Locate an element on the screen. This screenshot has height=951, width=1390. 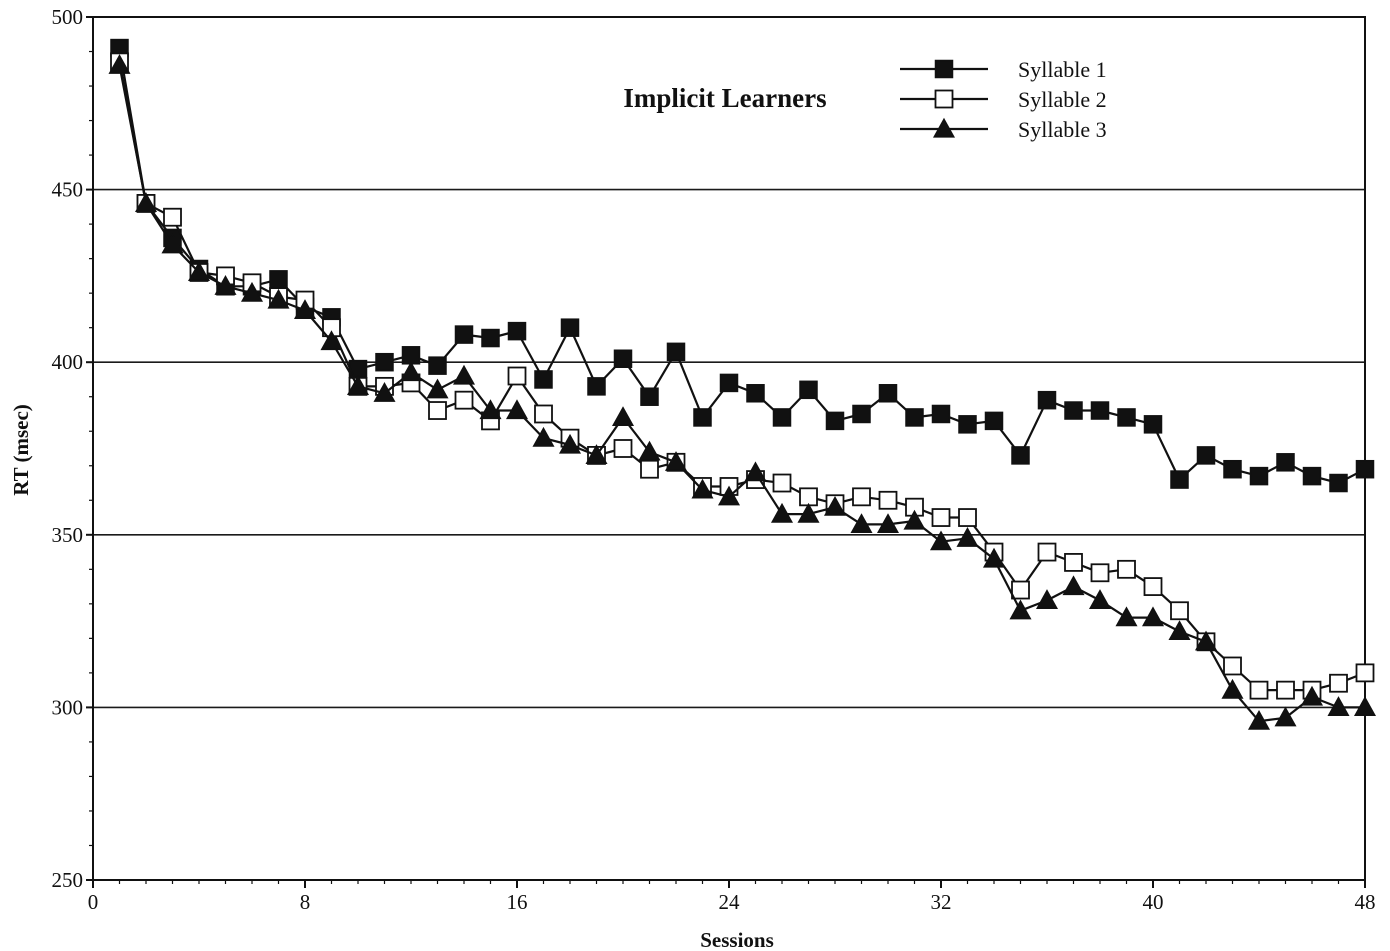
legend-label: Syllable 2 is located at coordinates (1062, 99).